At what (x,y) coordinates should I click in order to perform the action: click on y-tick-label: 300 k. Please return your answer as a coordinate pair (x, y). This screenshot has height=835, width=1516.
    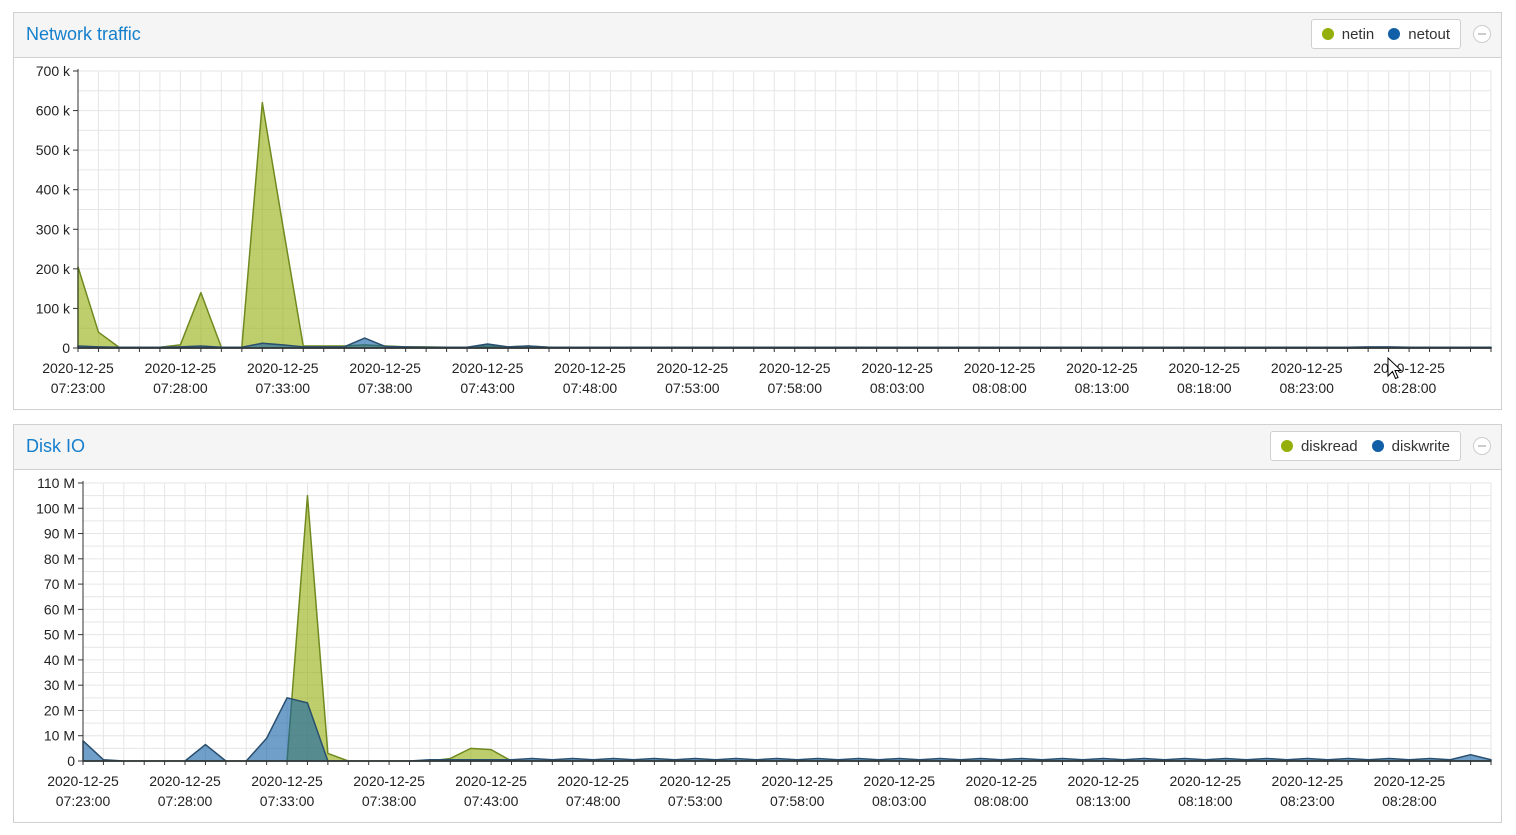
    Looking at the image, I should click on (53, 229).